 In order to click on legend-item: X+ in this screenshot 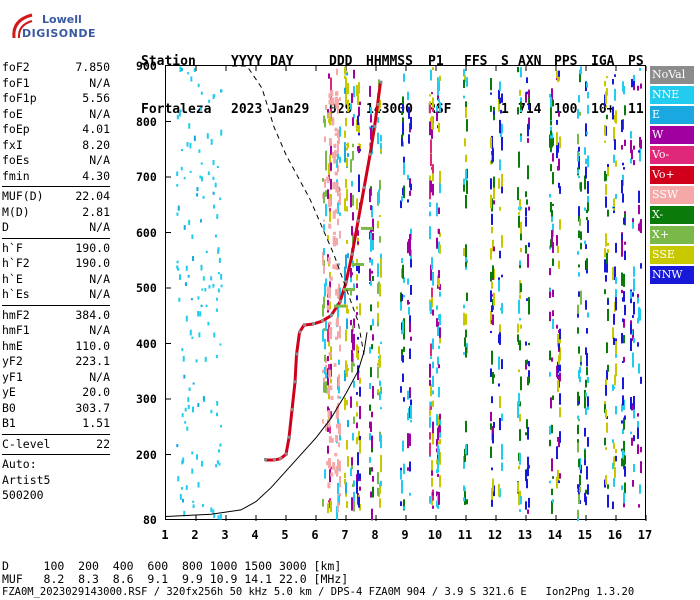, I will do `click(672, 235)`.